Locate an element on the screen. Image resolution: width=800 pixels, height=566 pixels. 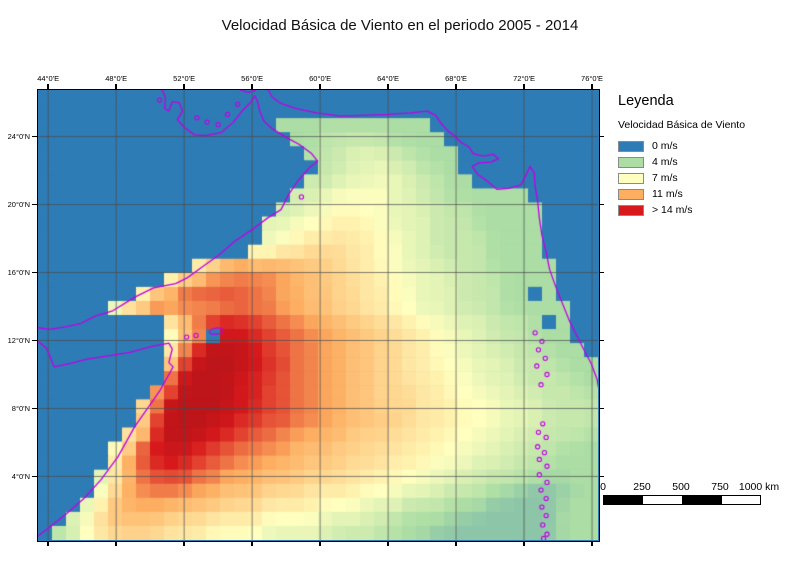
legend-item: 11 m/s is located at coordinates (708, 194).